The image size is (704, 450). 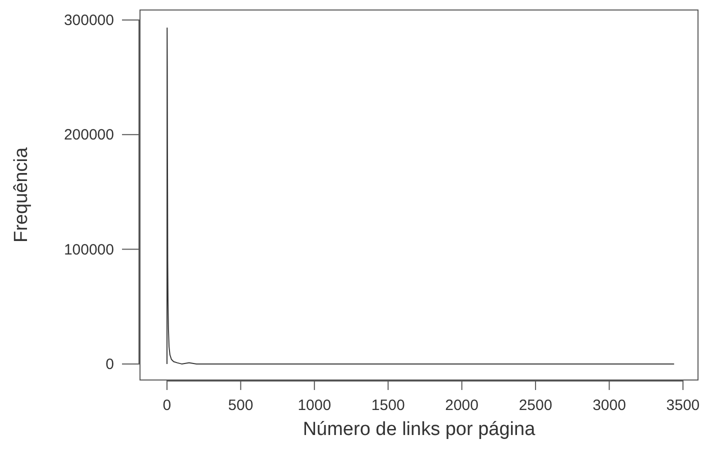 What do you see at coordinates (609, 405) in the screenshot?
I see `x-tick-label: 3000` at bounding box center [609, 405].